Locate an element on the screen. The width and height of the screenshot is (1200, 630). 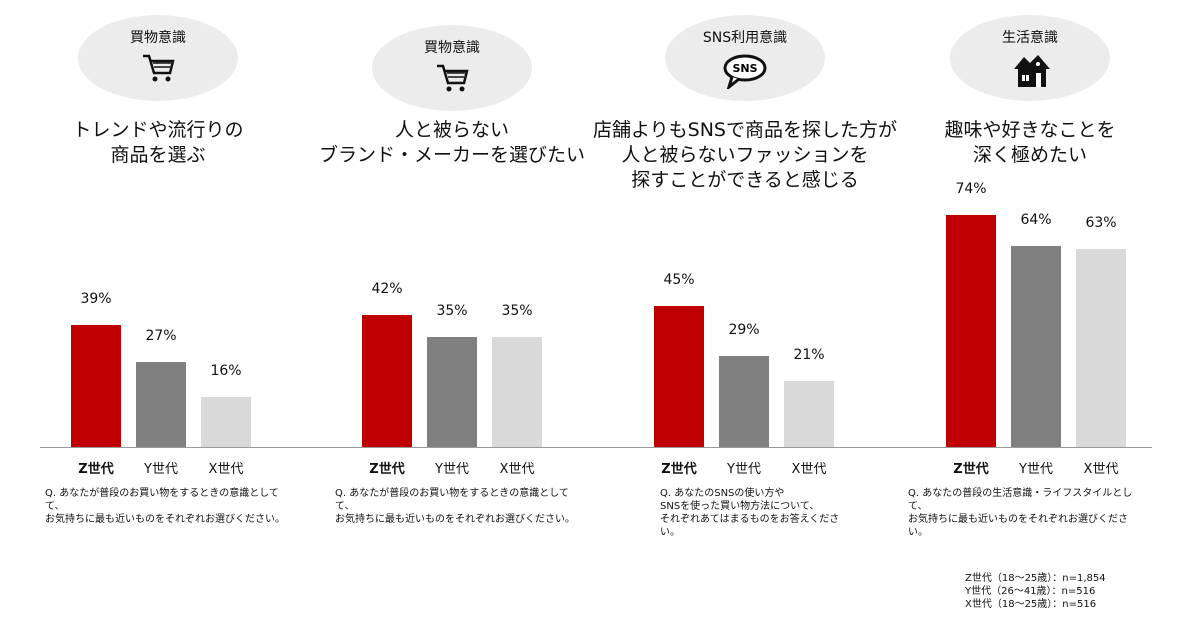
baseline is located at coordinates (596, 447).